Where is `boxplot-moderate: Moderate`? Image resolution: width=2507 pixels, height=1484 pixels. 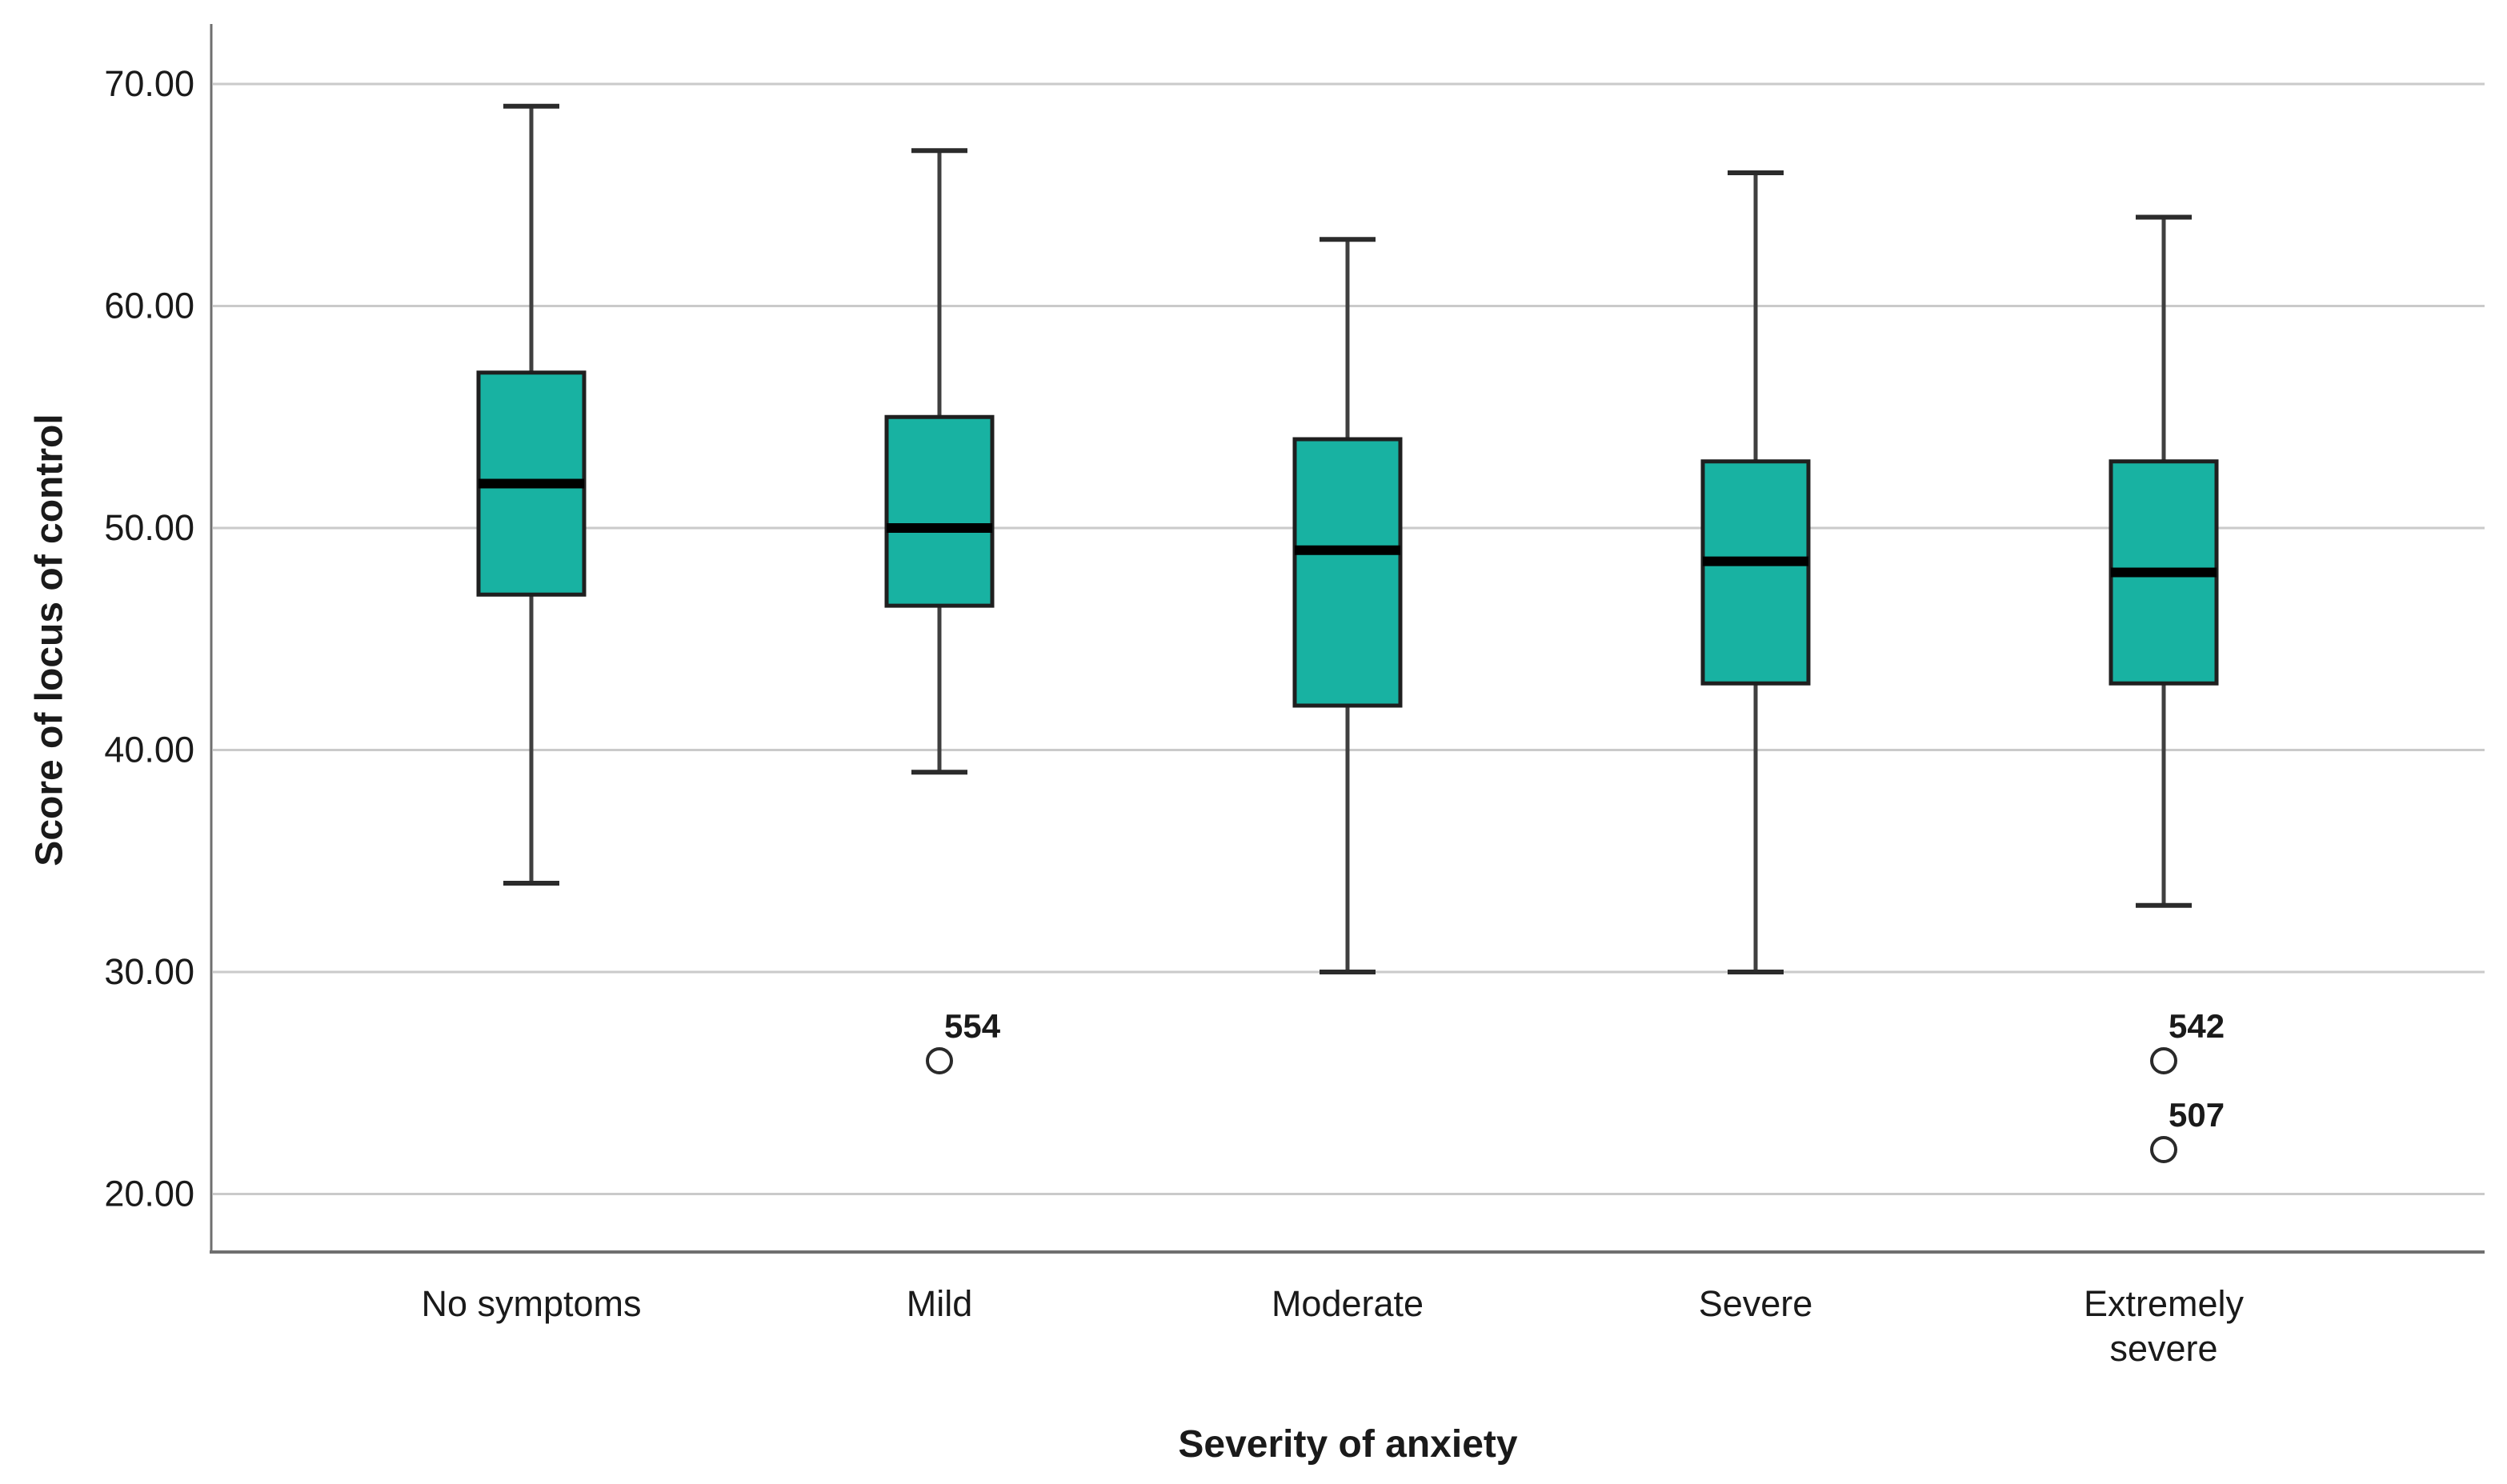 boxplot-moderate: Moderate is located at coordinates (1348, 780).